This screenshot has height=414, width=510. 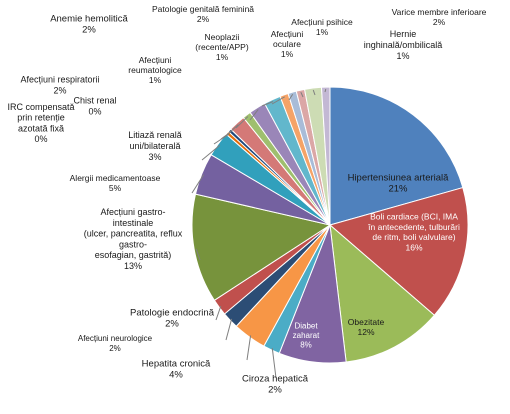 I want to click on slice-label-line: Afecțiuni gastro-, so click(x=132, y=212).